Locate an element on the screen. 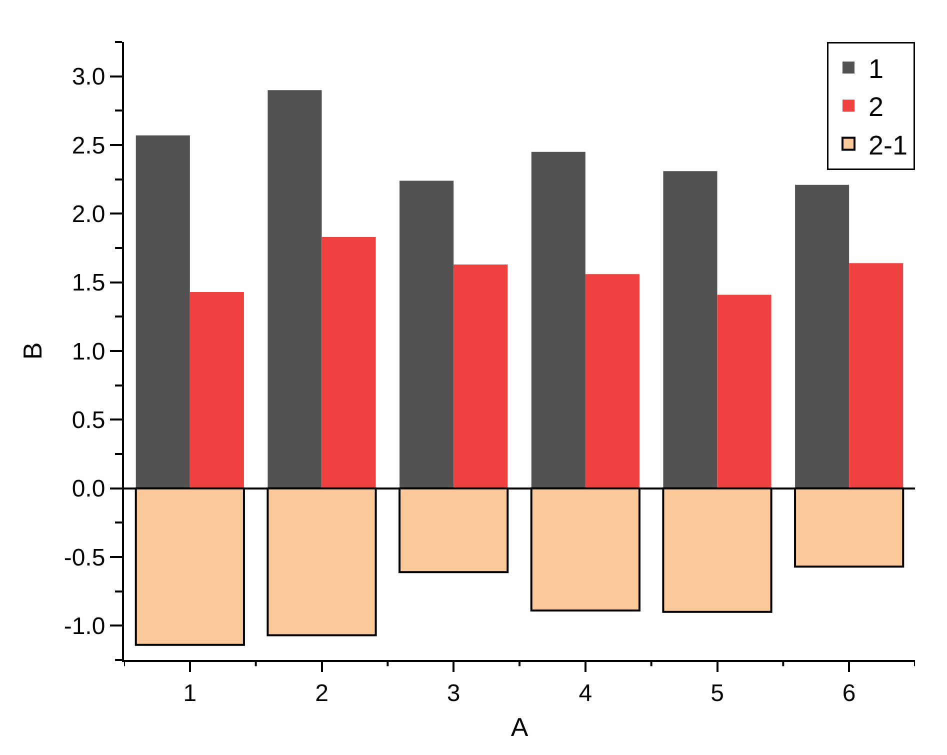  x-tick-label: 2 is located at coordinates (321, 693).